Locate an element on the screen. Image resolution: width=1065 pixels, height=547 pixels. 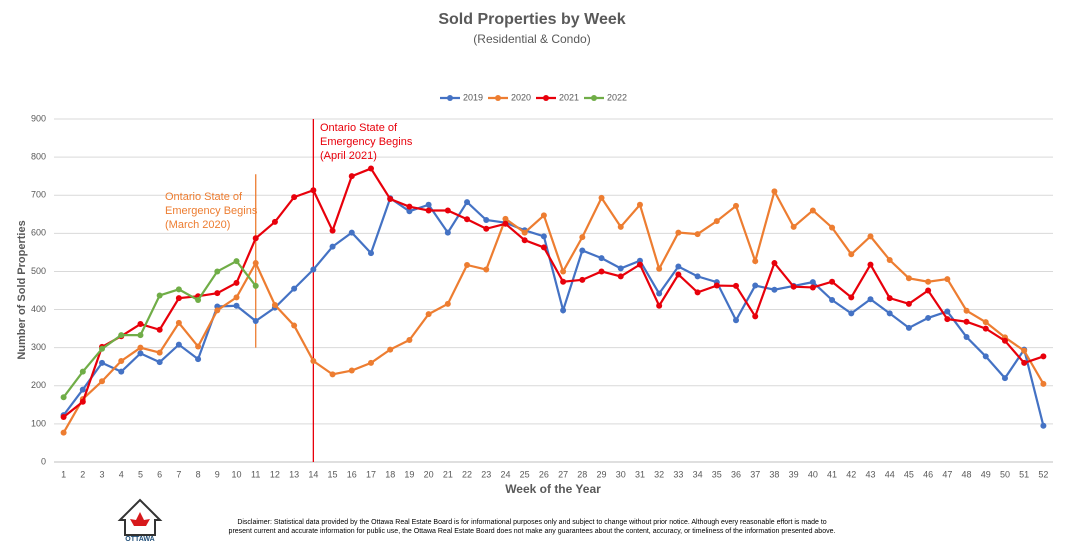
x-tick-label: 10 is located at coordinates (237, 474).